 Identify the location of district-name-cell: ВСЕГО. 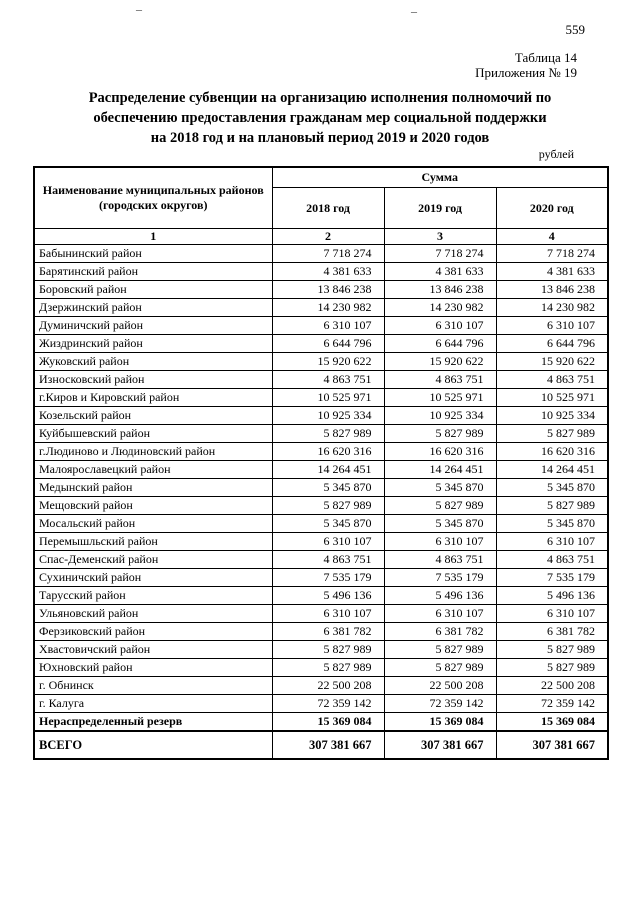
(153, 745).